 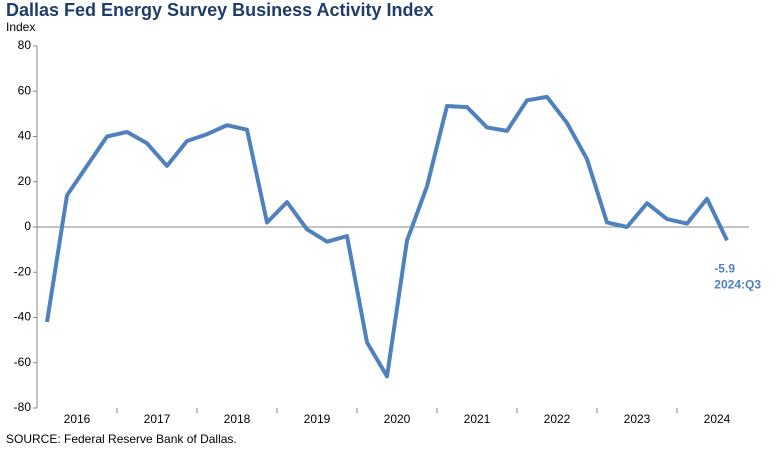 I want to click on y-tick-label: 20, so click(x=25, y=181).